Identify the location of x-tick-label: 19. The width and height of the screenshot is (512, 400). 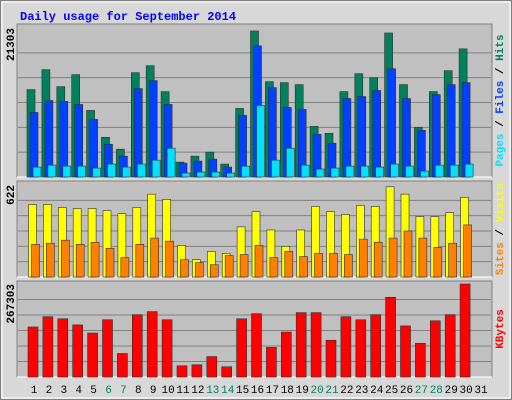
(302, 391).